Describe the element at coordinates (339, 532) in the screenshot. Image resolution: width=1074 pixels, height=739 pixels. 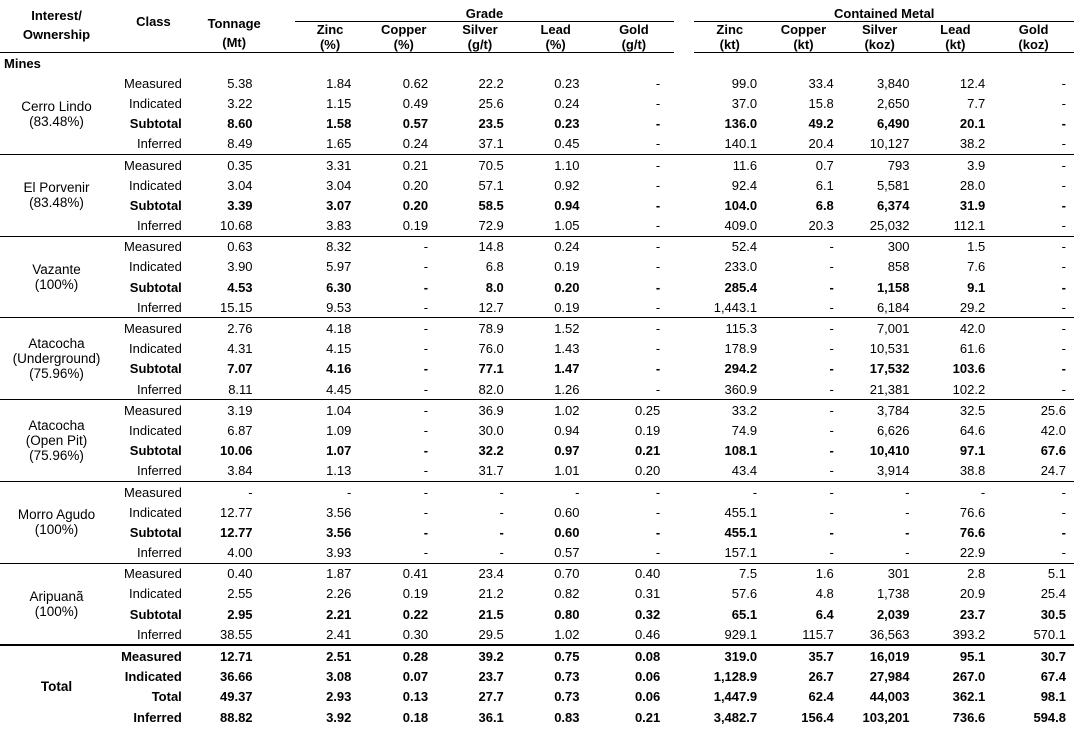
I see `value-cell: 3.56` at that location.